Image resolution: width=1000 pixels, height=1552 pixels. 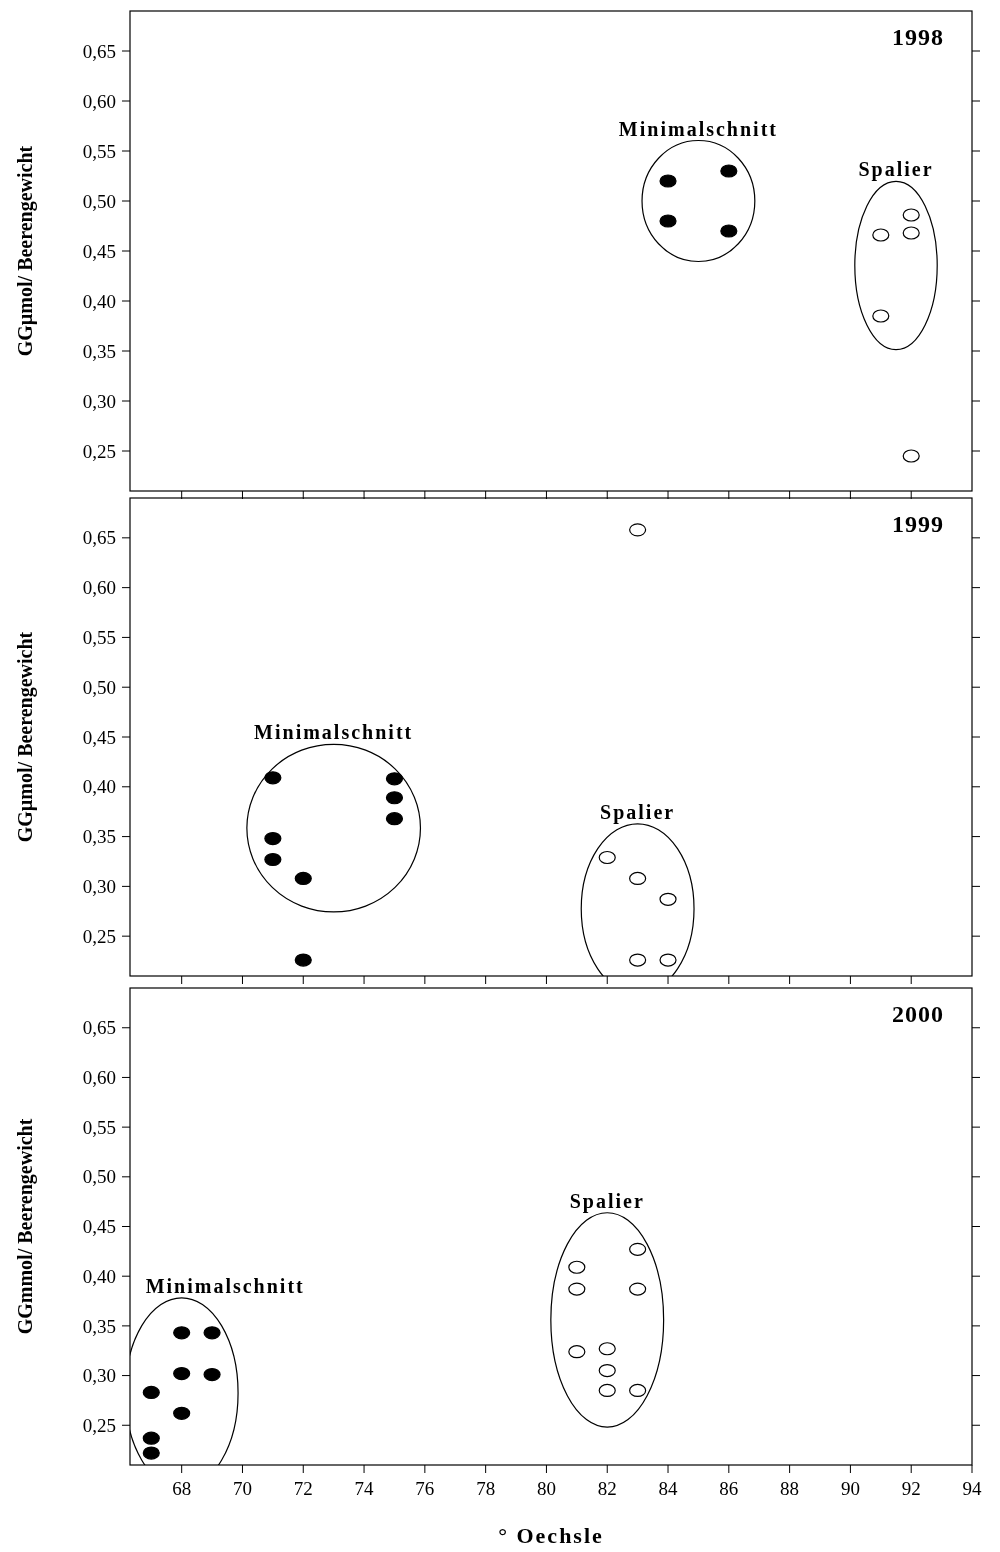 I want to click on x-tick-label: 90, so click(x=850, y=1488).